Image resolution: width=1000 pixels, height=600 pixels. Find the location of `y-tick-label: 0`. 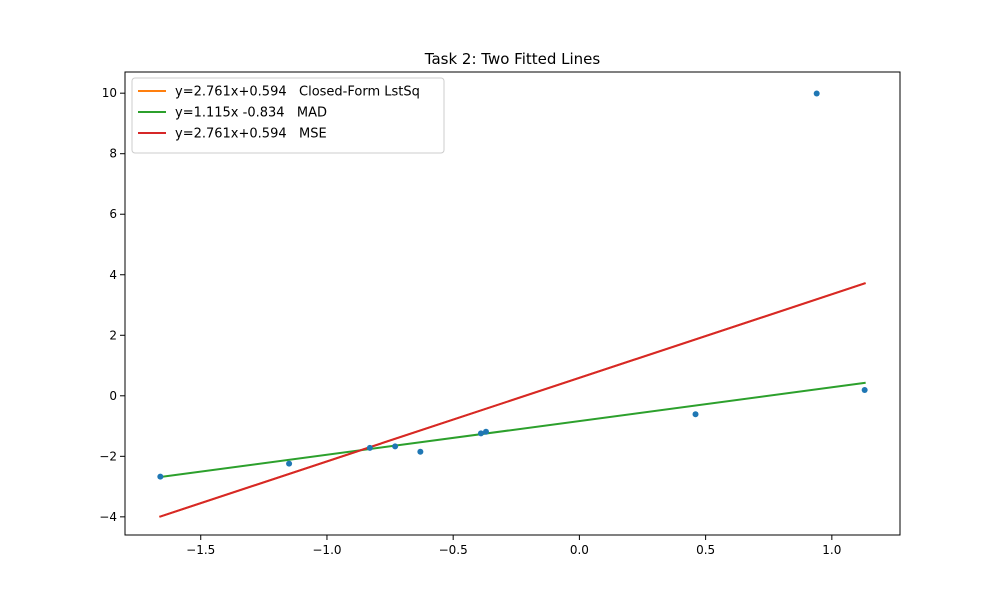

y-tick-label: 0 is located at coordinates (113, 396).